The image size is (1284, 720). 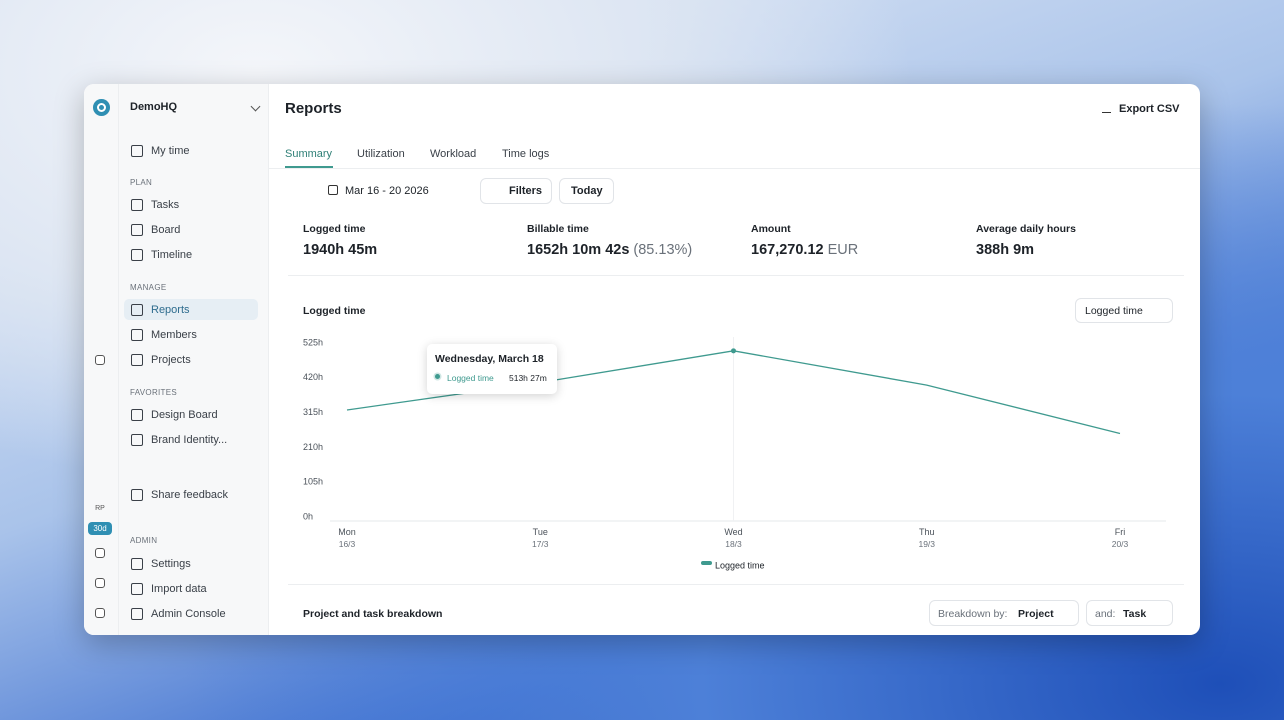 What do you see at coordinates (736, 275) in the screenshot?
I see `stats-divider` at bounding box center [736, 275].